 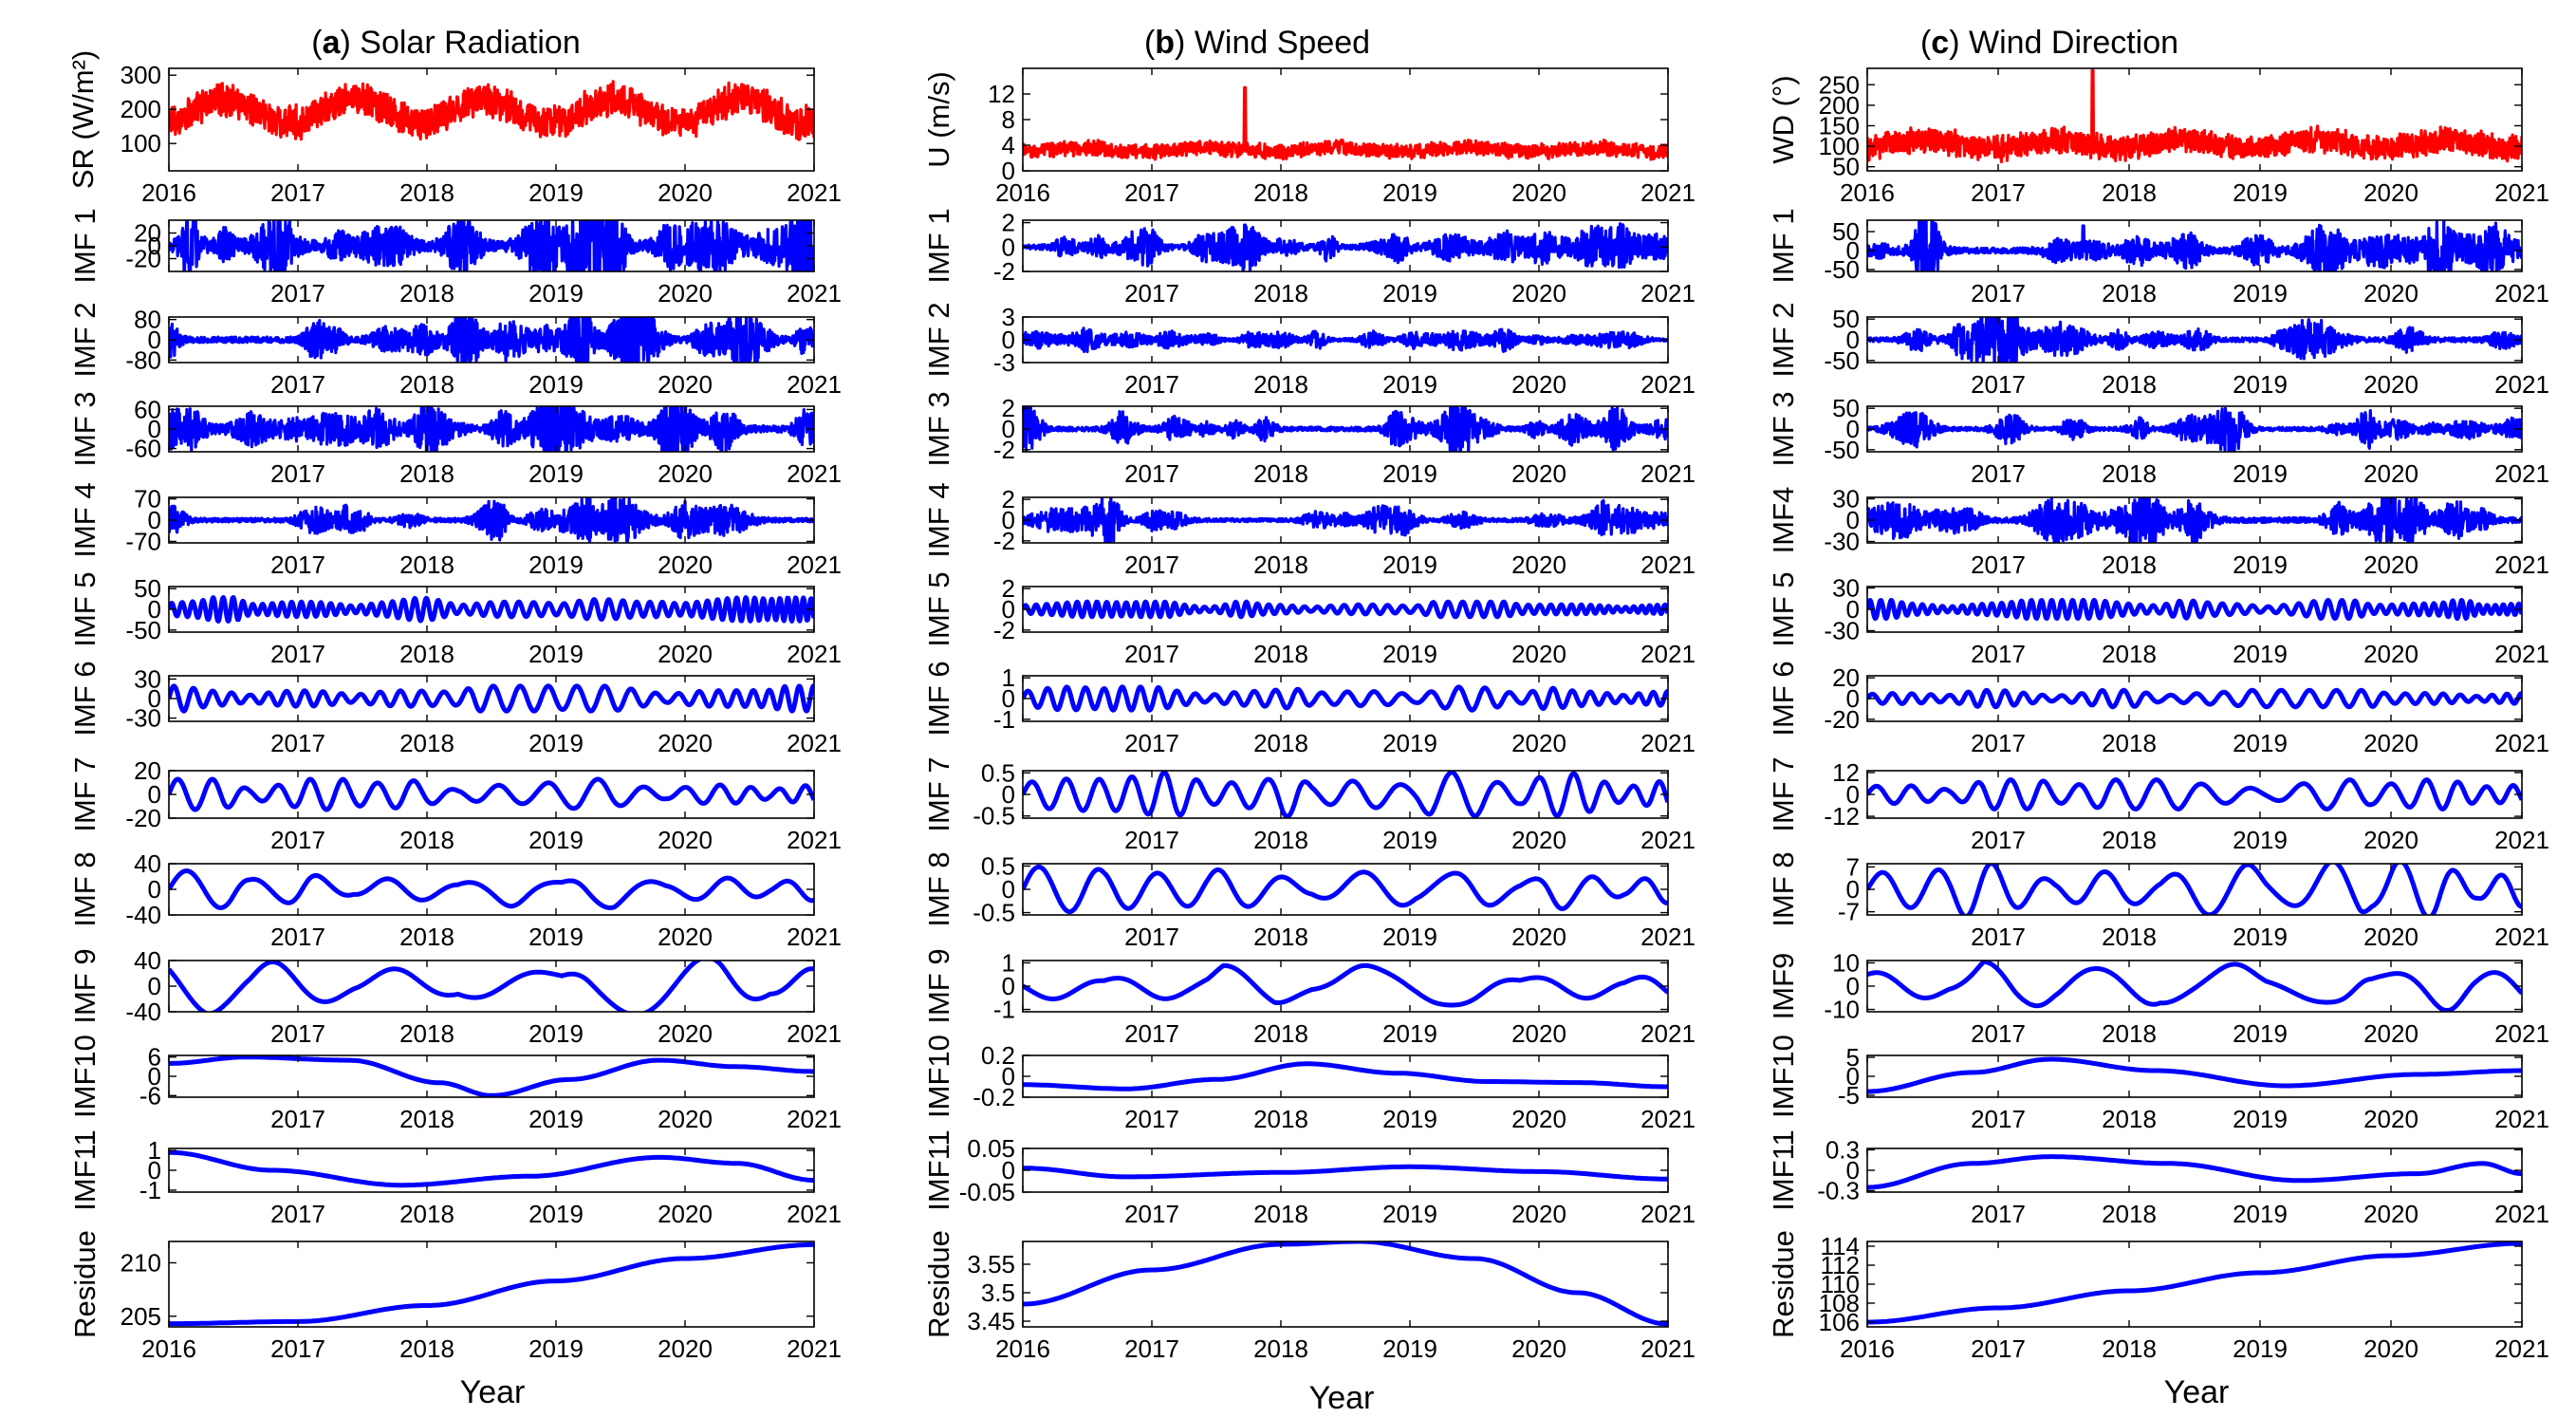 I want to click on x-tick-label: 2016, so click(x=1022, y=1348).